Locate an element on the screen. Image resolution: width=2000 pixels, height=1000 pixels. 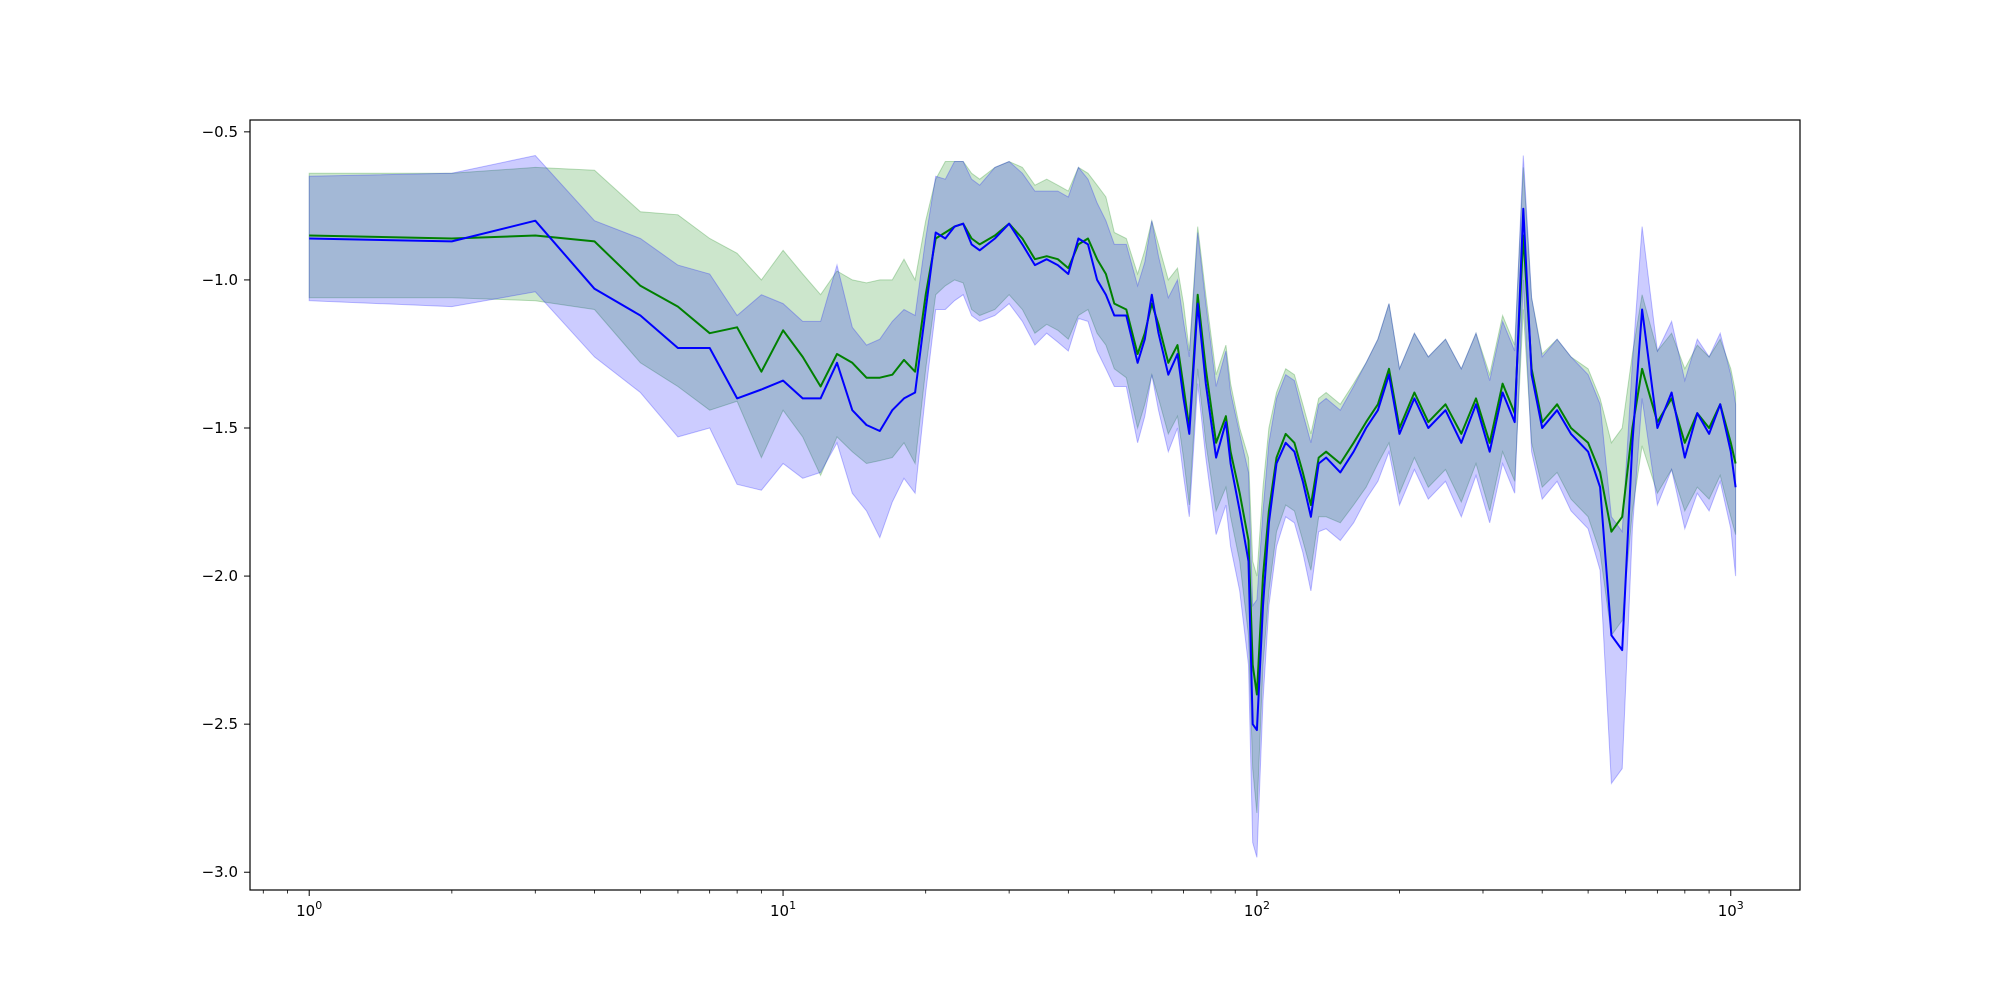
y-tick-label-3: −2.0 is located at coordinates (220, 576).